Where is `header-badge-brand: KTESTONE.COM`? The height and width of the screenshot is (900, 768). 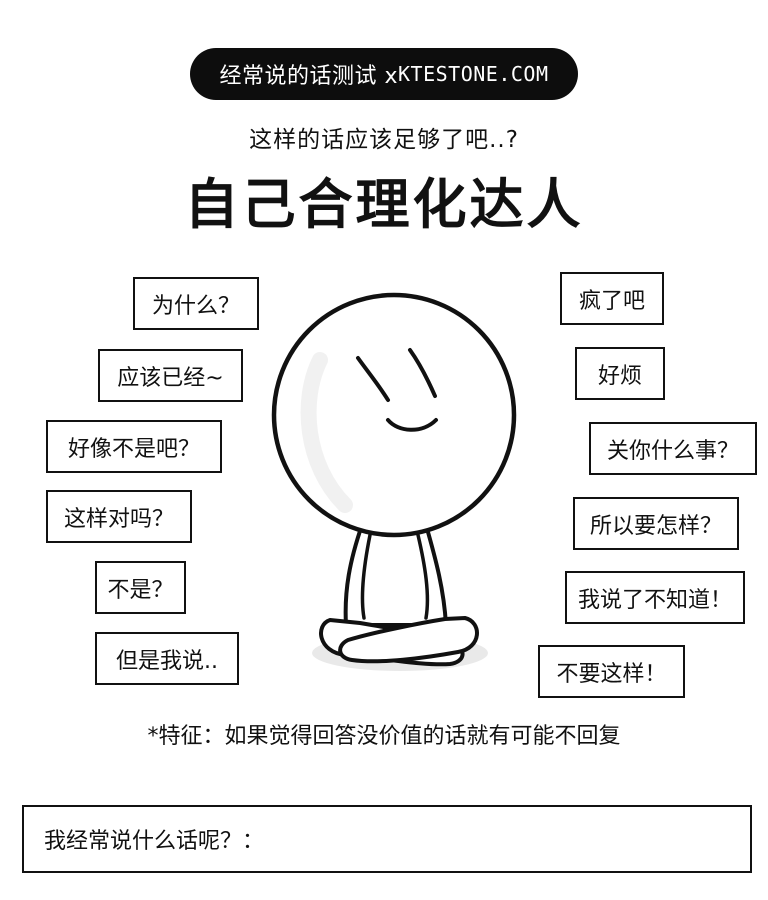 header-badge-brand: KTESTONE.COM is located at coordinates (473, 74).